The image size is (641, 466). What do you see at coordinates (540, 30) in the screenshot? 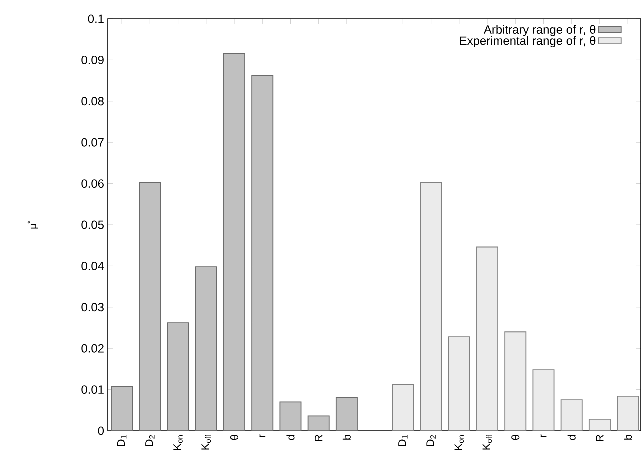
I see `legend-label: Arbitrary range of r, θ` at bounding box center [540, 30].